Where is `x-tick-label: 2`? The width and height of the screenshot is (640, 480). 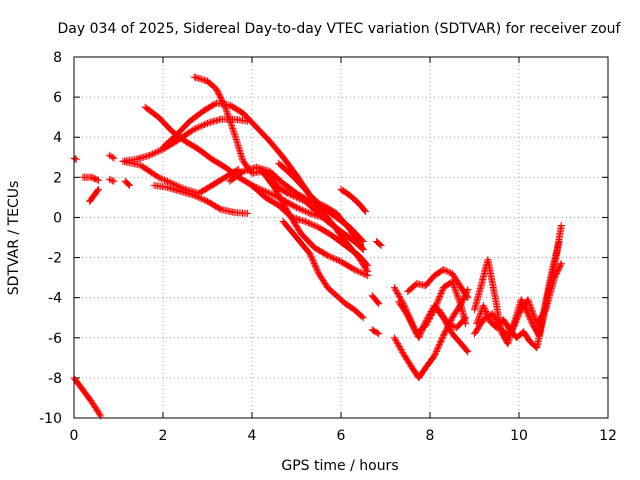 x-tick-label: 2 is located at coordinates (163, 436).